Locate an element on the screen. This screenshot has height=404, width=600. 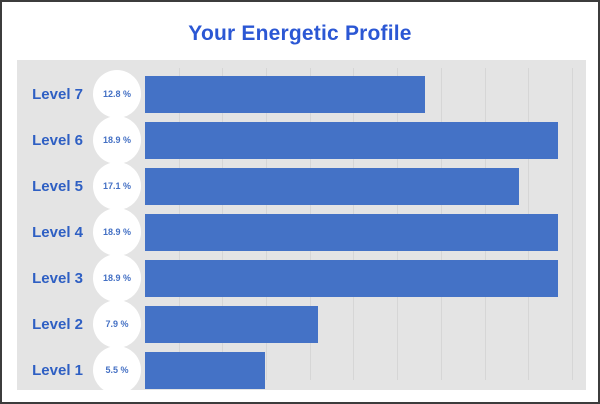
chart-row: Level 1 5.5 % is located at coordinates (301, 370).